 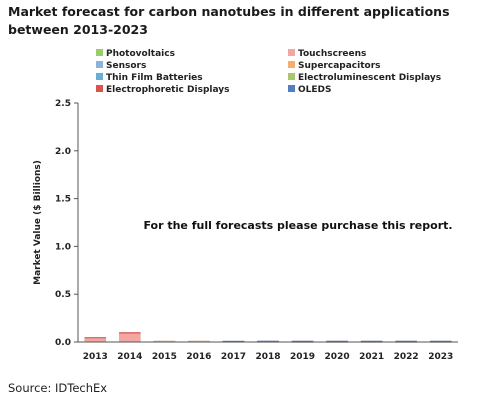 I want to click on y-tick-label: 2.5, so click(x=63, y=104).